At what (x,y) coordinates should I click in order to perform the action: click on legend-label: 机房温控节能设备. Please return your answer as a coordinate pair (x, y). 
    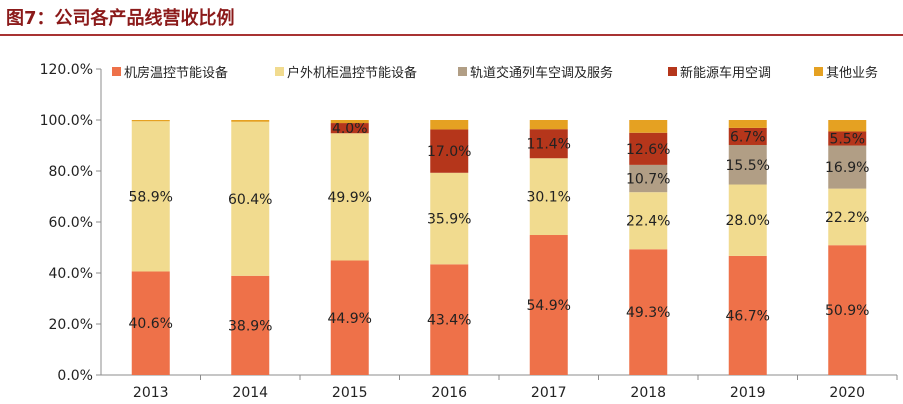
    Looking at the image, I should click on (176, 73).